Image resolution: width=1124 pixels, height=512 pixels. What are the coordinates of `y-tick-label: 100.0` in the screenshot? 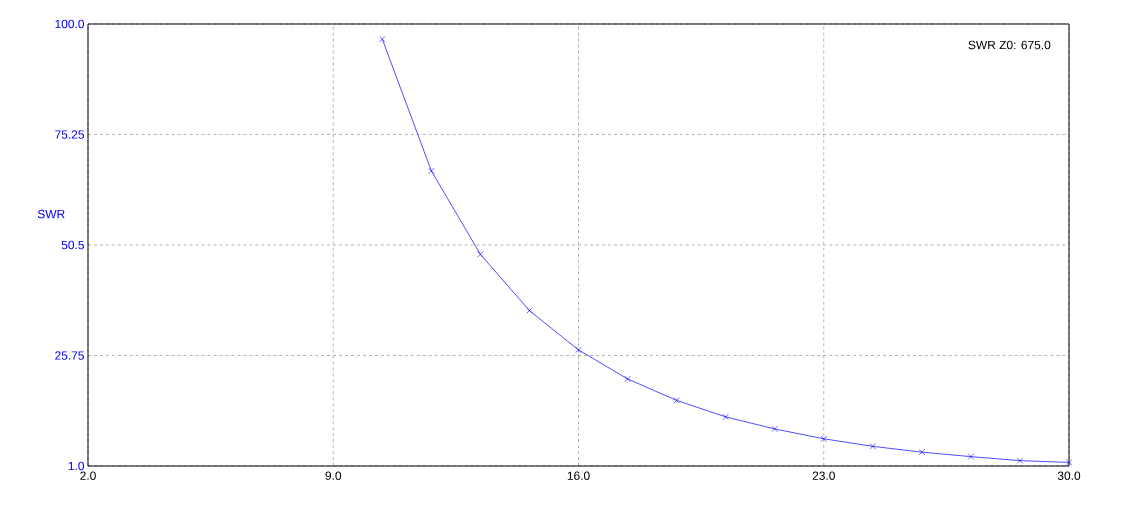 It's located at (70, 24).